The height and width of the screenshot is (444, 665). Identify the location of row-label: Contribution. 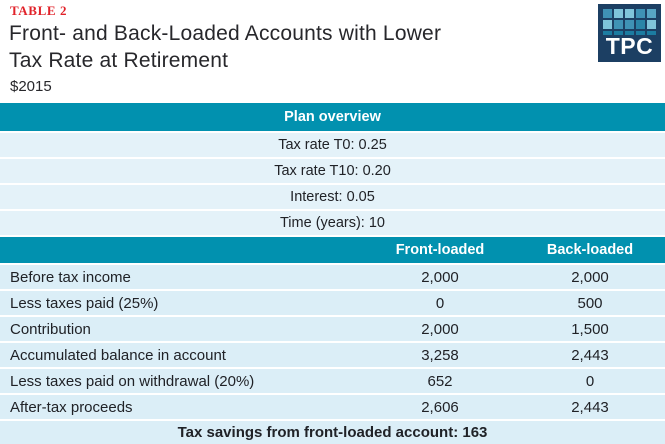
(50, 329).